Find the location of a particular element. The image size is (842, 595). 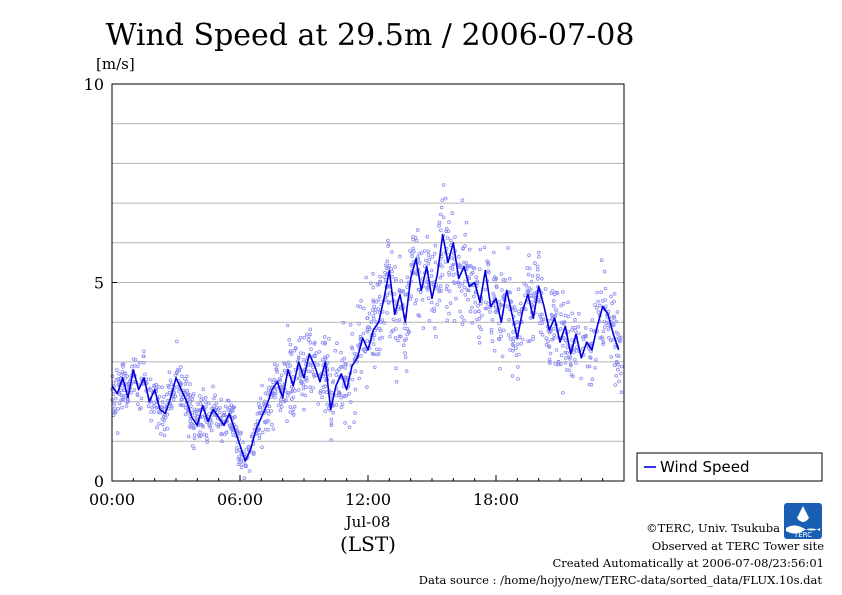

x-axis-date-label: Jul-08 is located at coordinates (367, 522).